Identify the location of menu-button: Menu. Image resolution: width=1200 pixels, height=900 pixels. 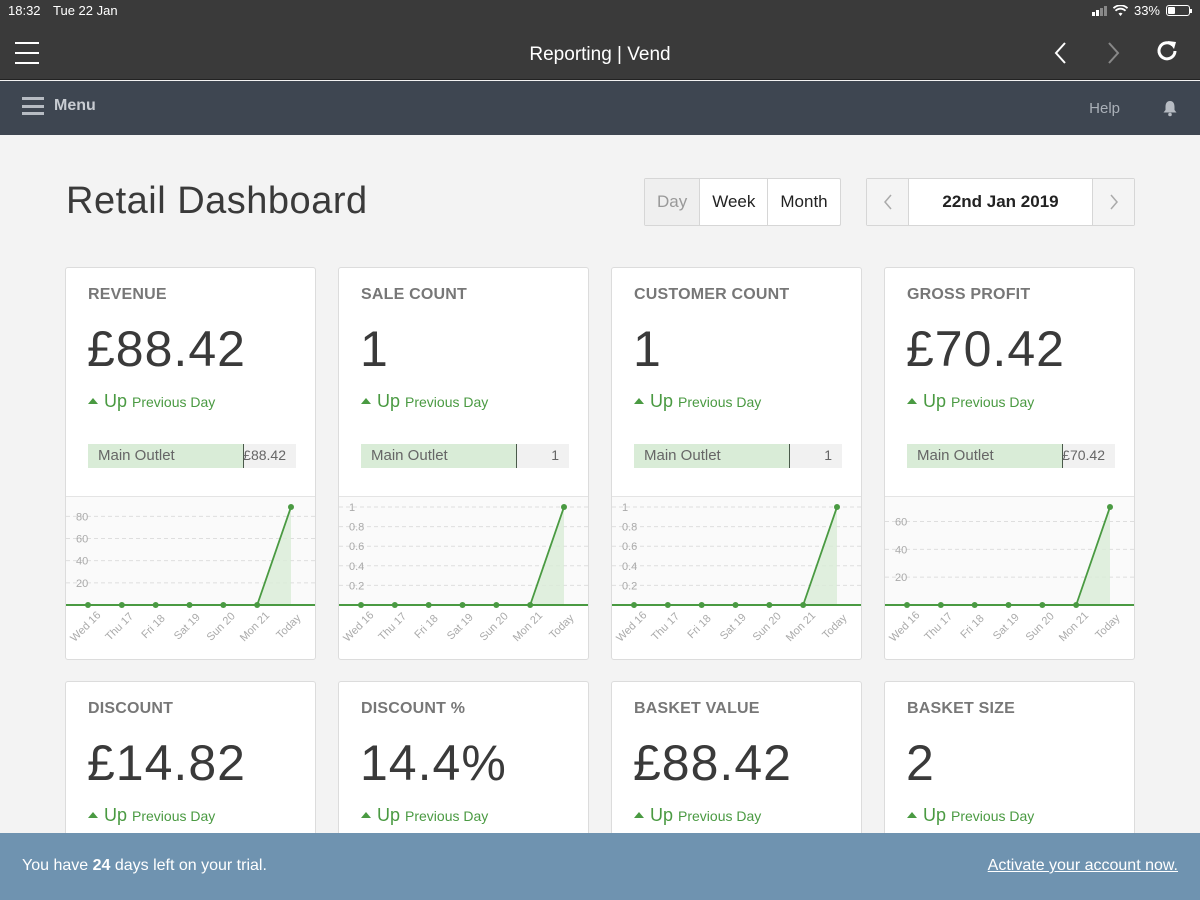
(59, 106).